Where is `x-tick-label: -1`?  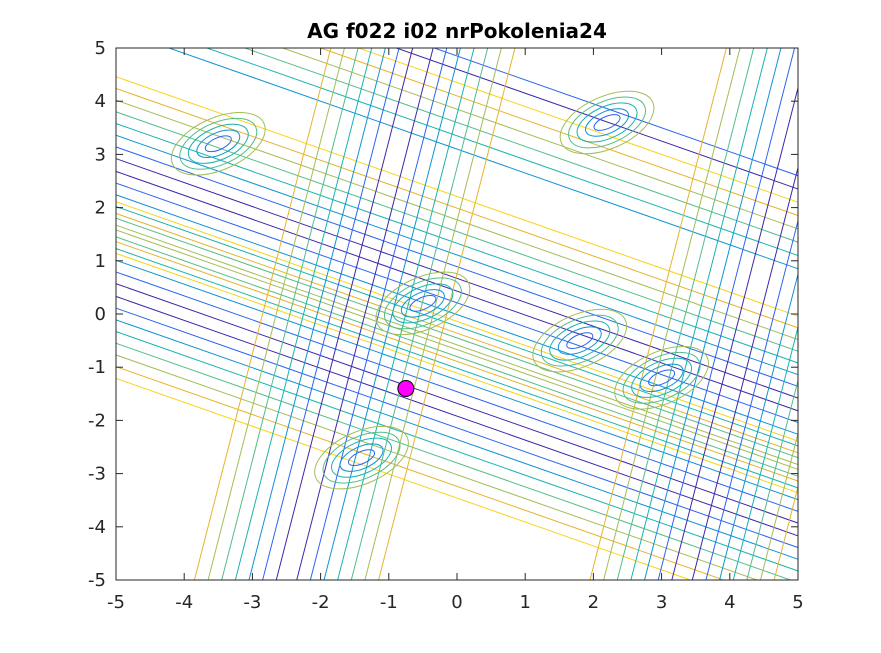
x-tick-label: -1 is located at coordinates (389, 602).